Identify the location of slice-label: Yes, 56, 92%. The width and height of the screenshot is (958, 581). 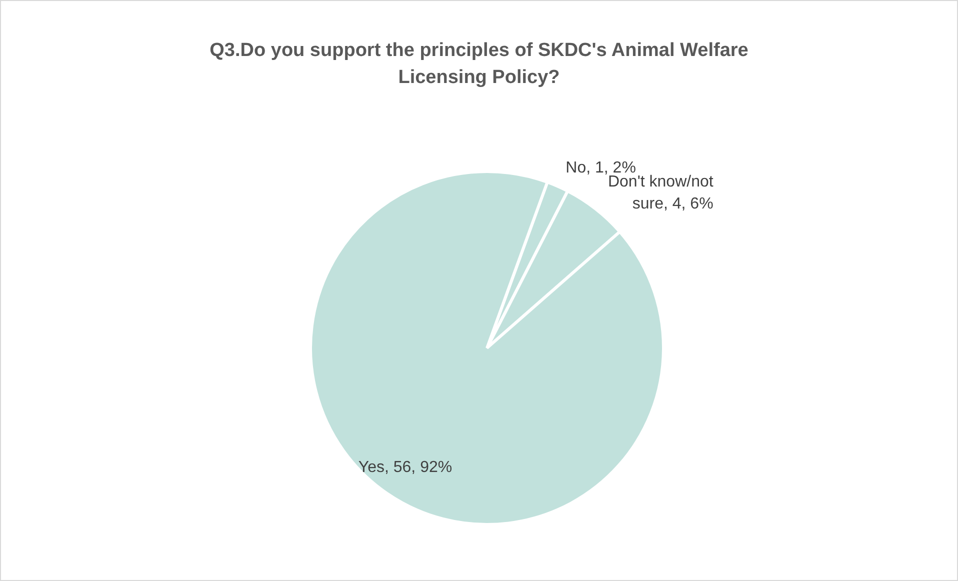
(405, 467).